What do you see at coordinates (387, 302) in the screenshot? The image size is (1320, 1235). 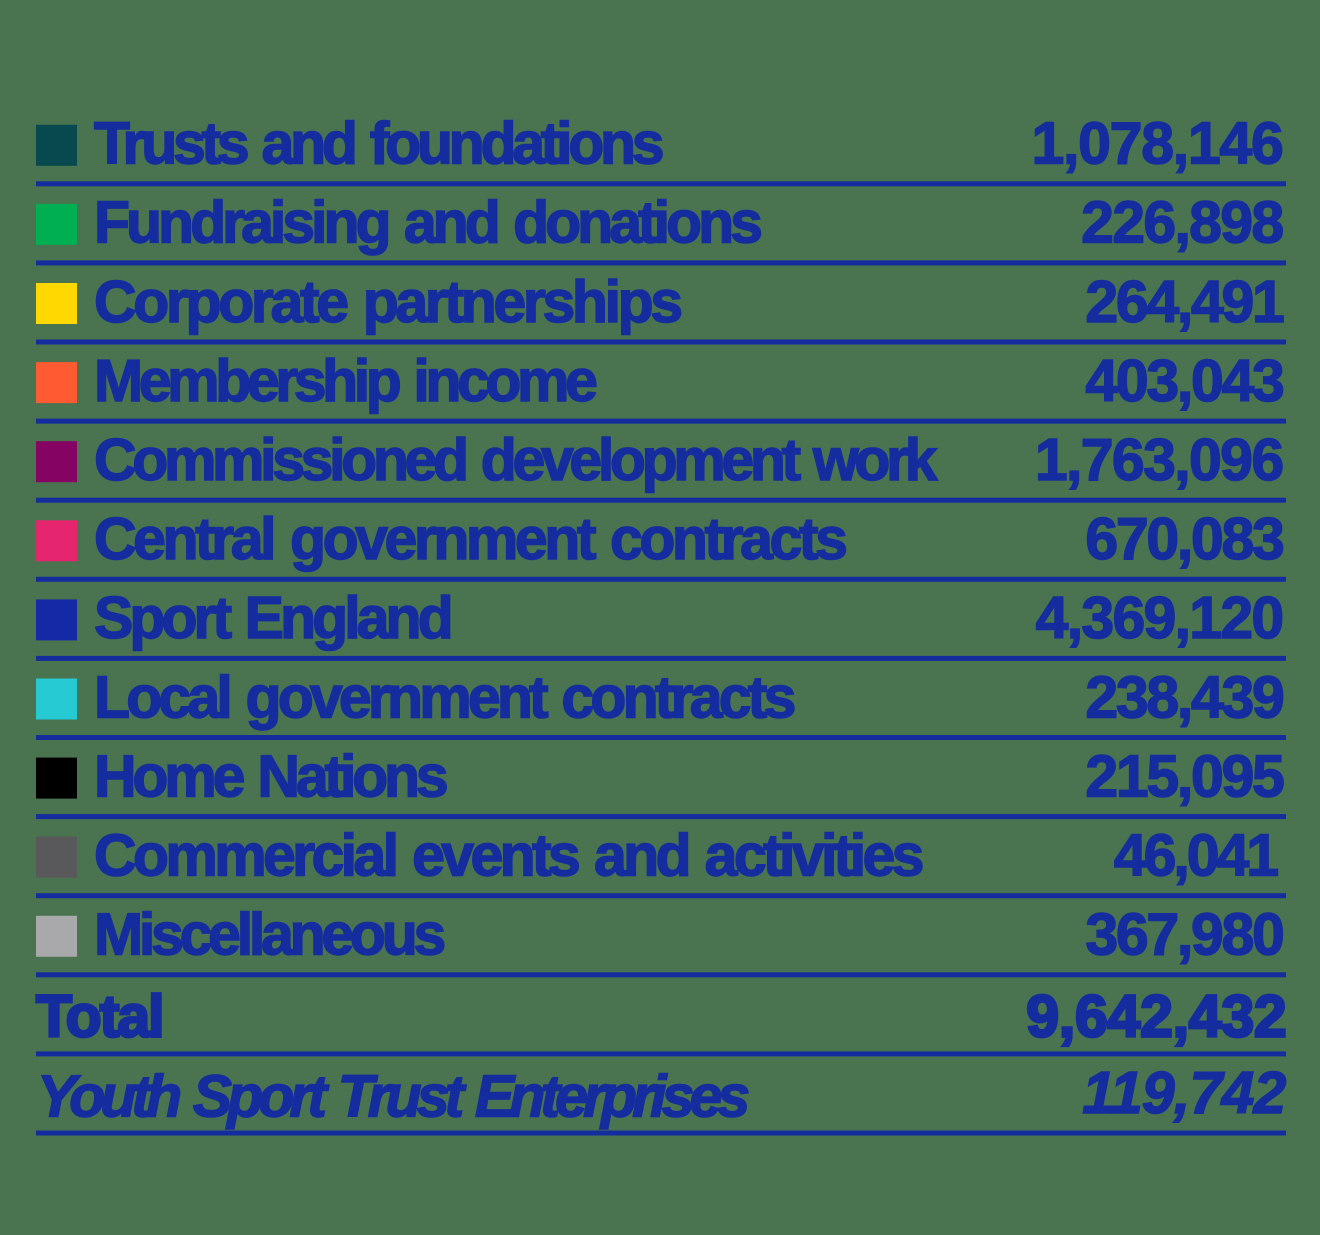 I see `svg-text: Corporate partnerships` at bounding box center [387, 302].